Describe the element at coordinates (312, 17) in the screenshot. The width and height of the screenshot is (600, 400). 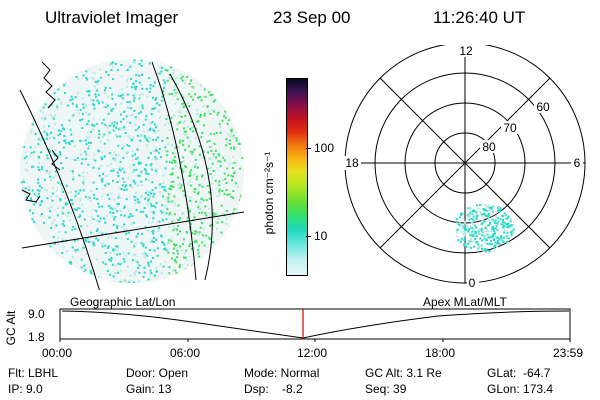
I see `date-label: 23 Sep 00` at that location.